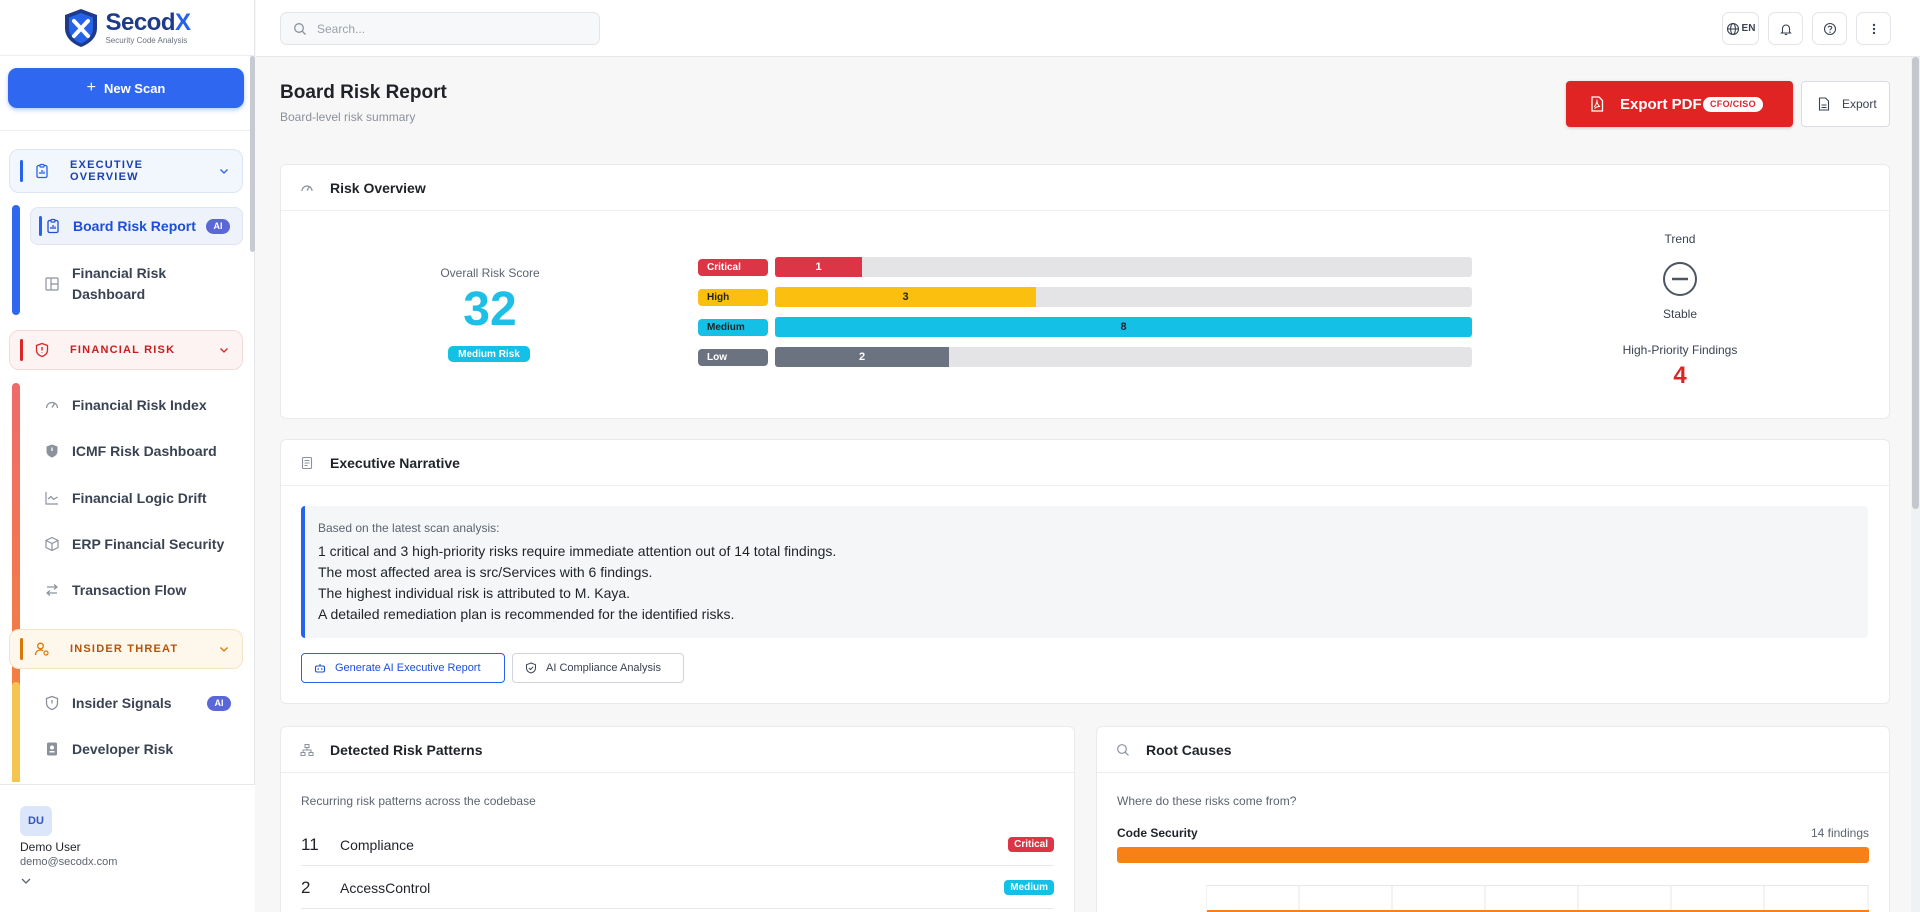 This screenshot has height=912, width=1920. I want to click on root-causes-intro: Where do these risks come from?, so click(1207, 801).